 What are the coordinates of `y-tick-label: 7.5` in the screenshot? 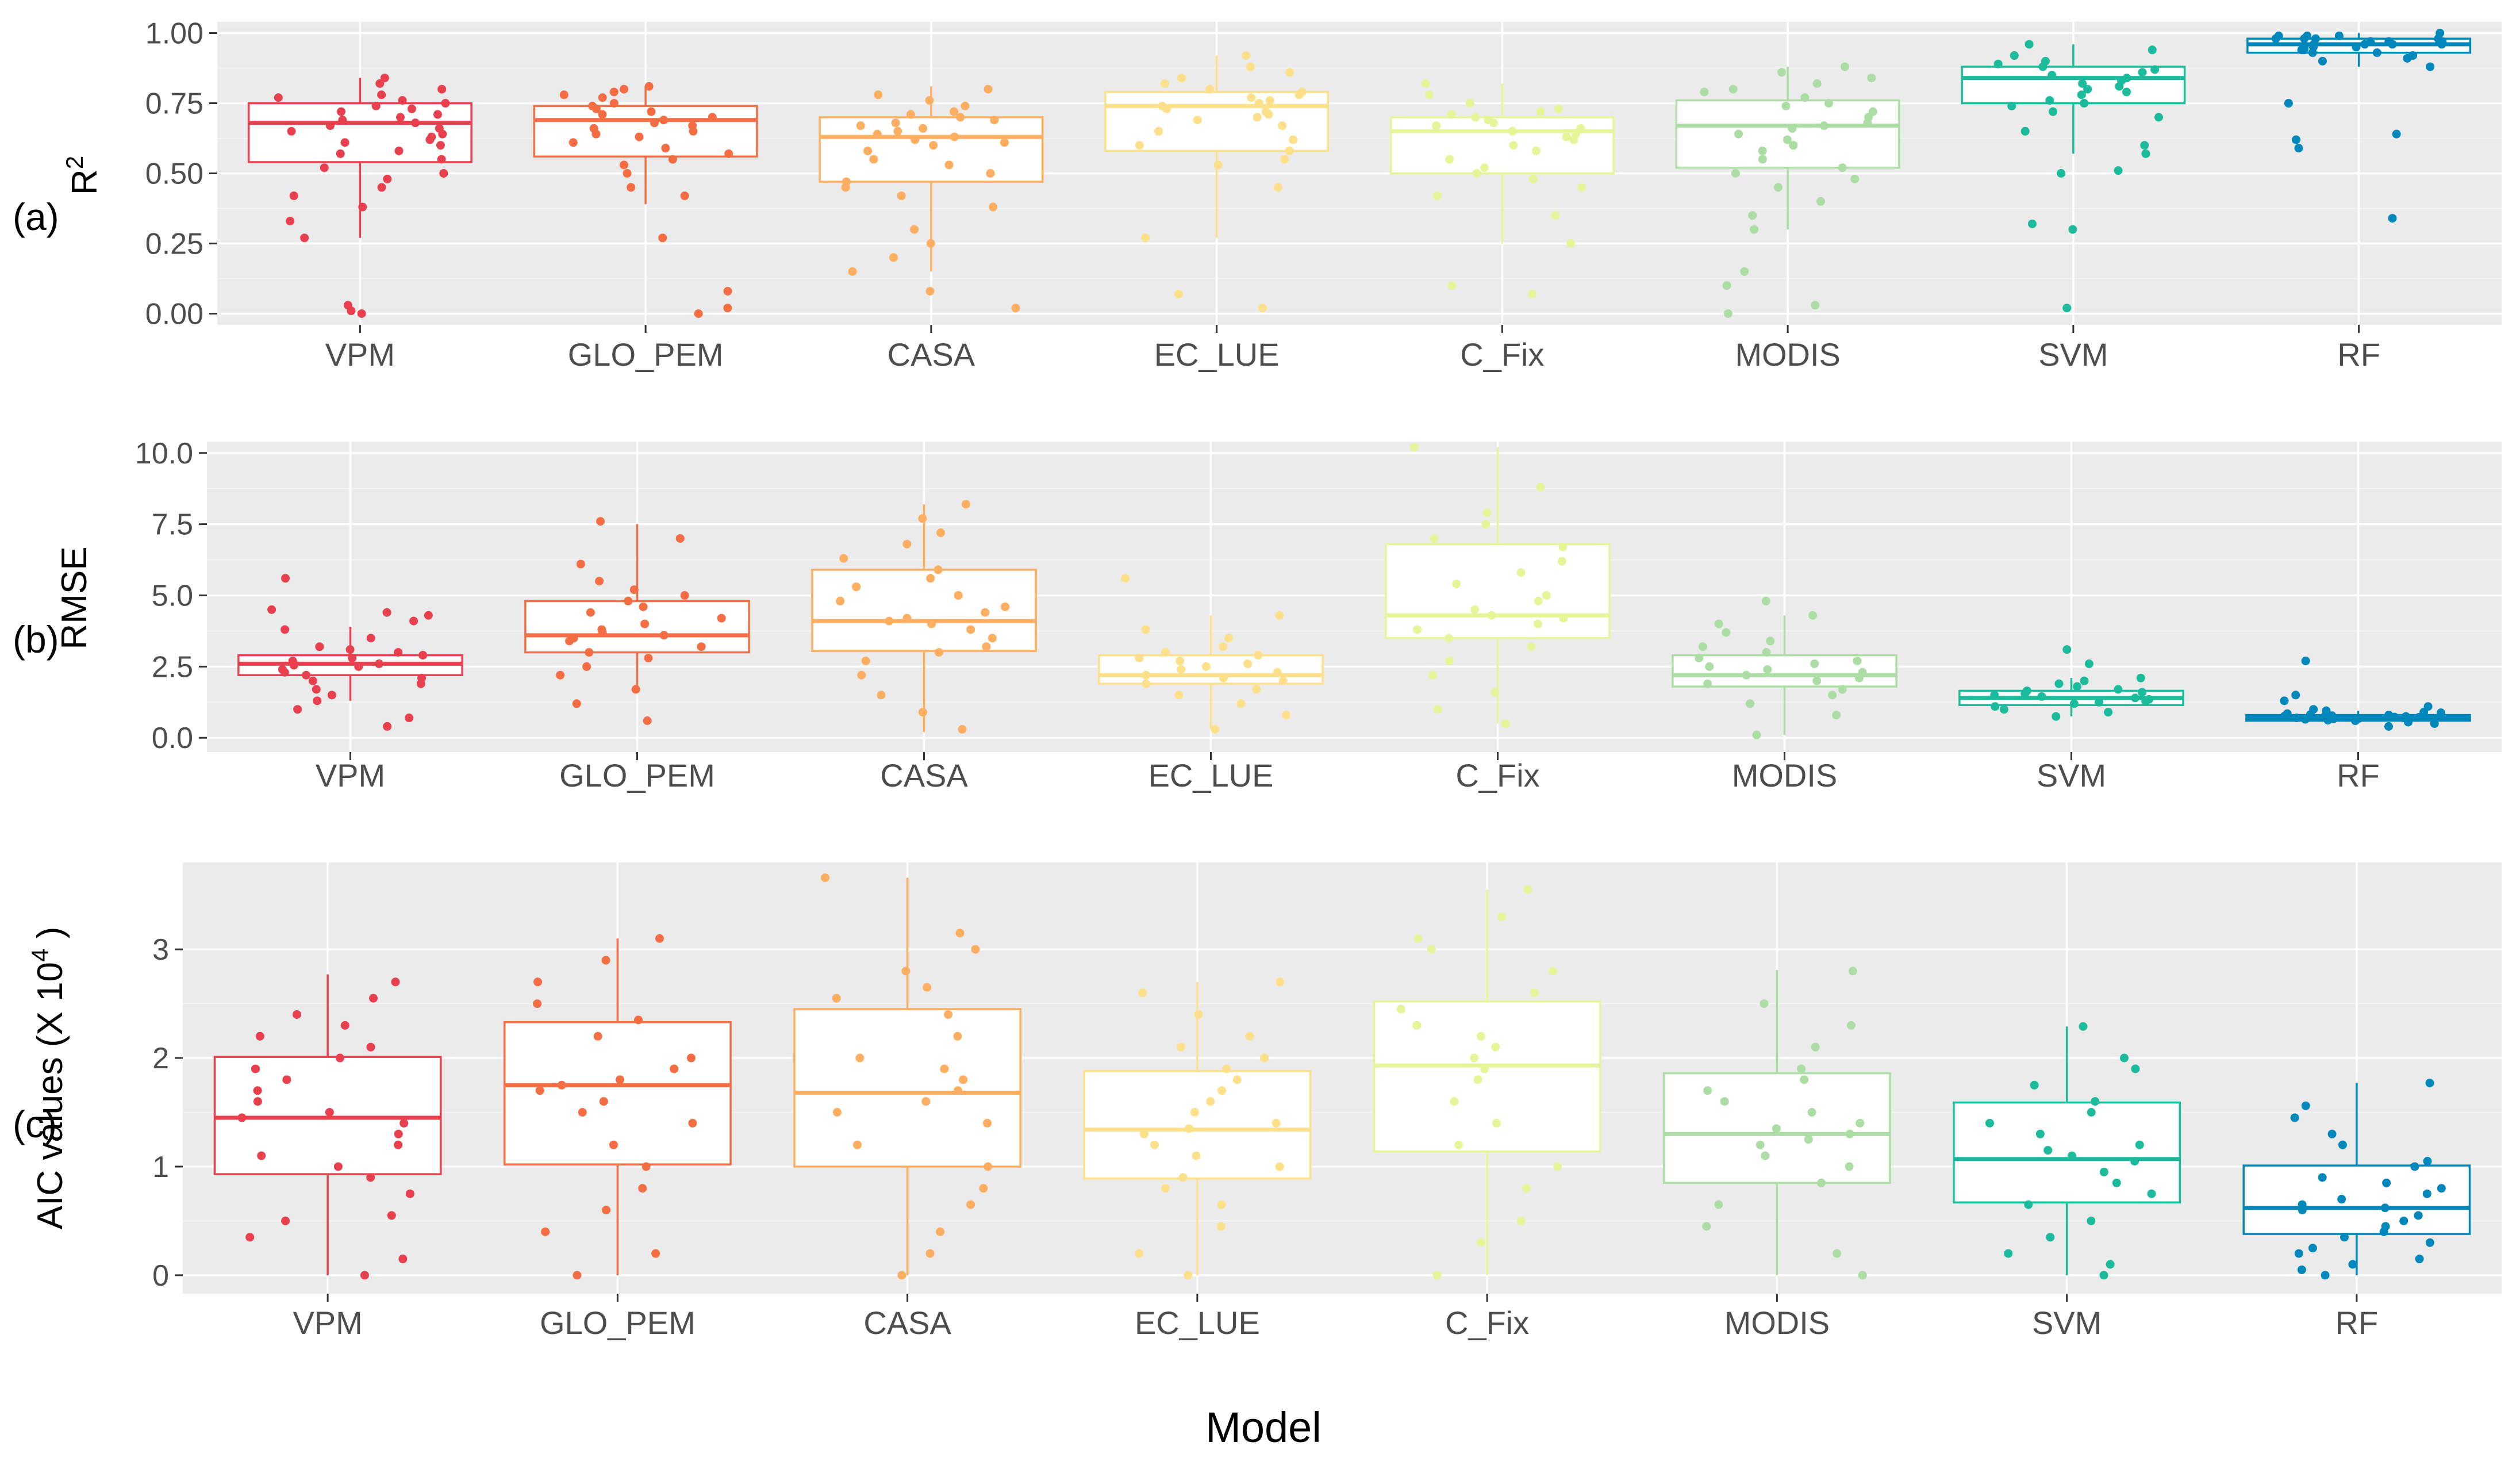 It's located at (172, 525).